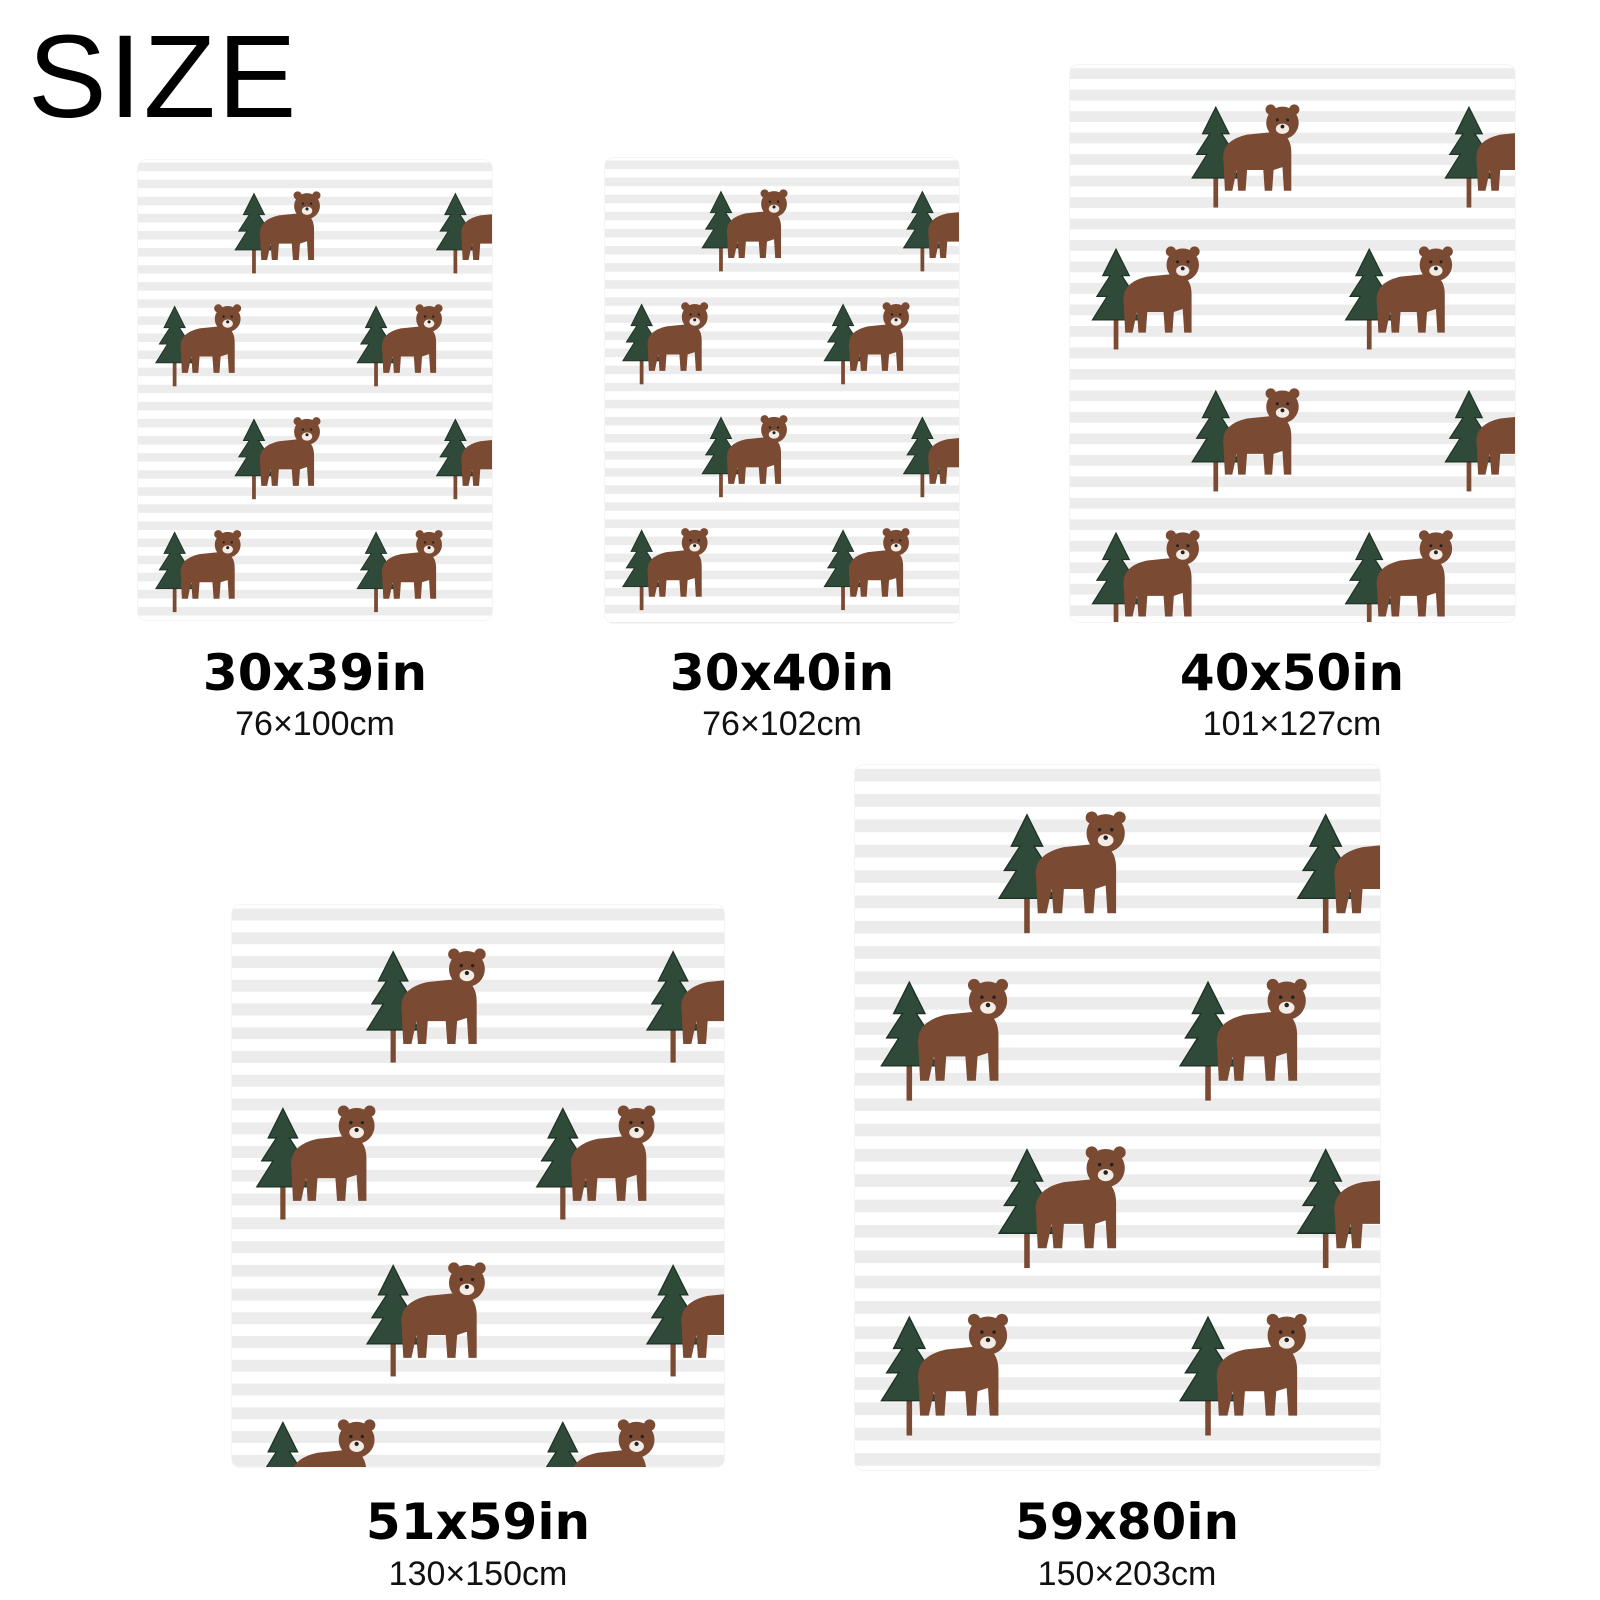 This screenshot has height=1600, width=1600. Describe the element at coordinates (782, 673) in the screenshot. I see `size-label-inches: 30x40in` at that location.